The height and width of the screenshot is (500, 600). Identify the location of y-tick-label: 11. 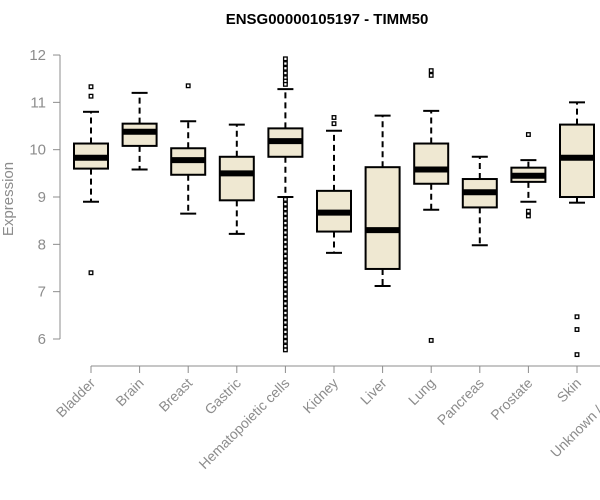
(38, 102).